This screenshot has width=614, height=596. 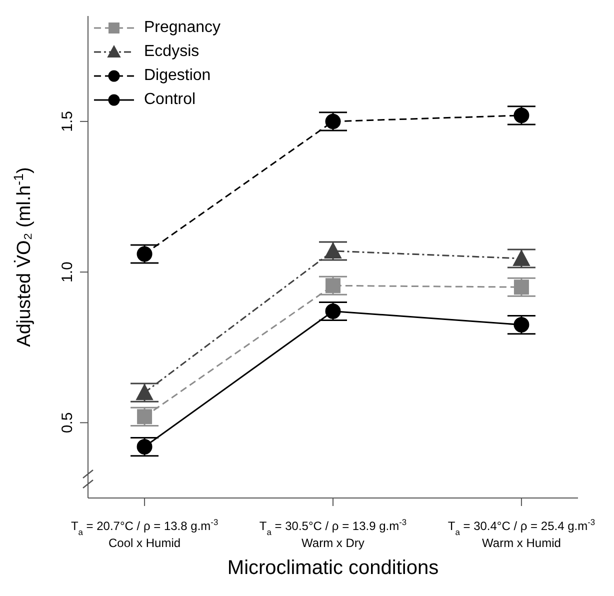 What do you see at coordinates (333, 533) in the screenshot?
I see `category-label: T$_{a}$ = 30.5°C / ρ = 13.9 g.m$^{-3}$ Warm x Dry` at bounding box center [333, 533].